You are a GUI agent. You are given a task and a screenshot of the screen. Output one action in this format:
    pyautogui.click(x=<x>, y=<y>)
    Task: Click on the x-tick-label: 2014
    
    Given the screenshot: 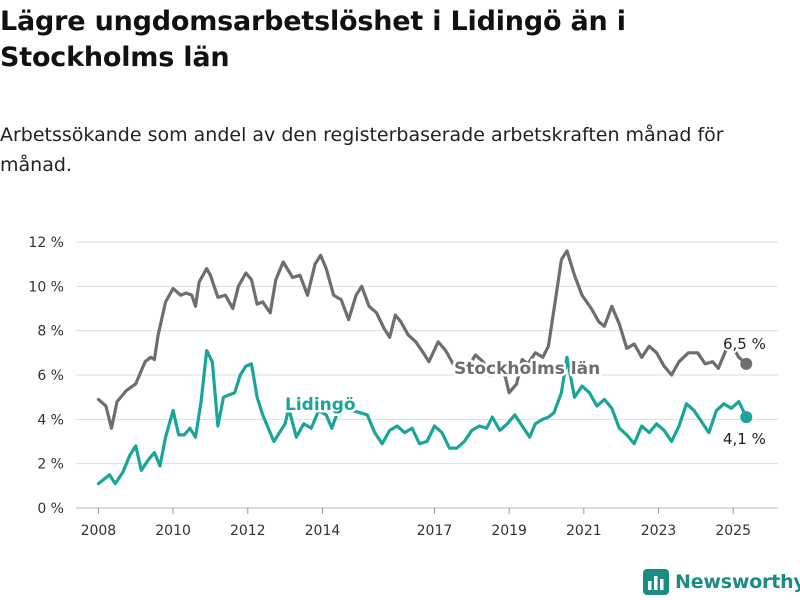 What is the action you would take?
    pyautogui.click(x=323, y=531)
    